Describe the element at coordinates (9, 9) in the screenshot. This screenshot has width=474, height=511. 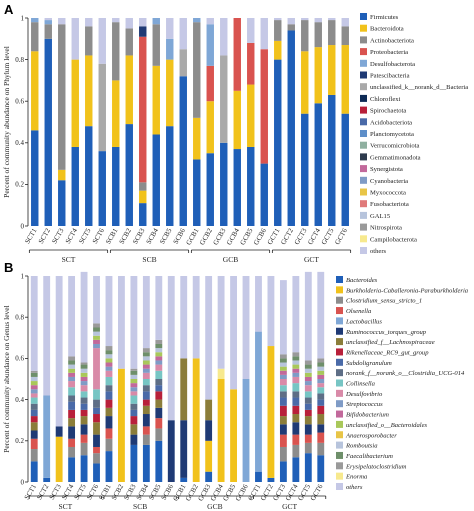
I see `panel-letter: A` at that location.